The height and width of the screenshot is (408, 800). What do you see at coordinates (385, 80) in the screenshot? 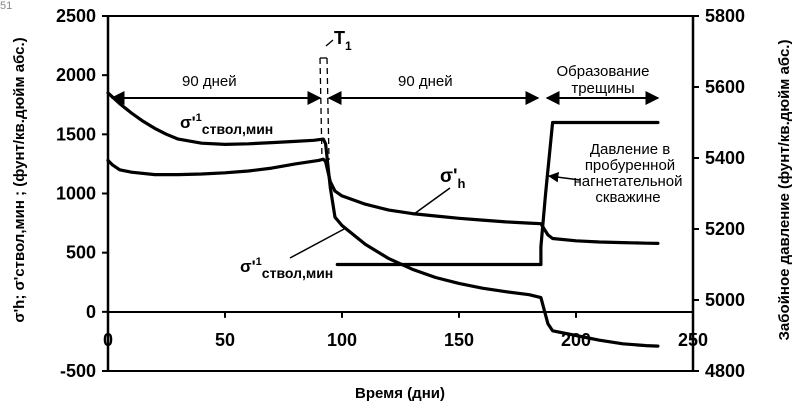
I see `period-arrows: 90 дней 90 дней Образование трещины` at bounding box center [385, 80].